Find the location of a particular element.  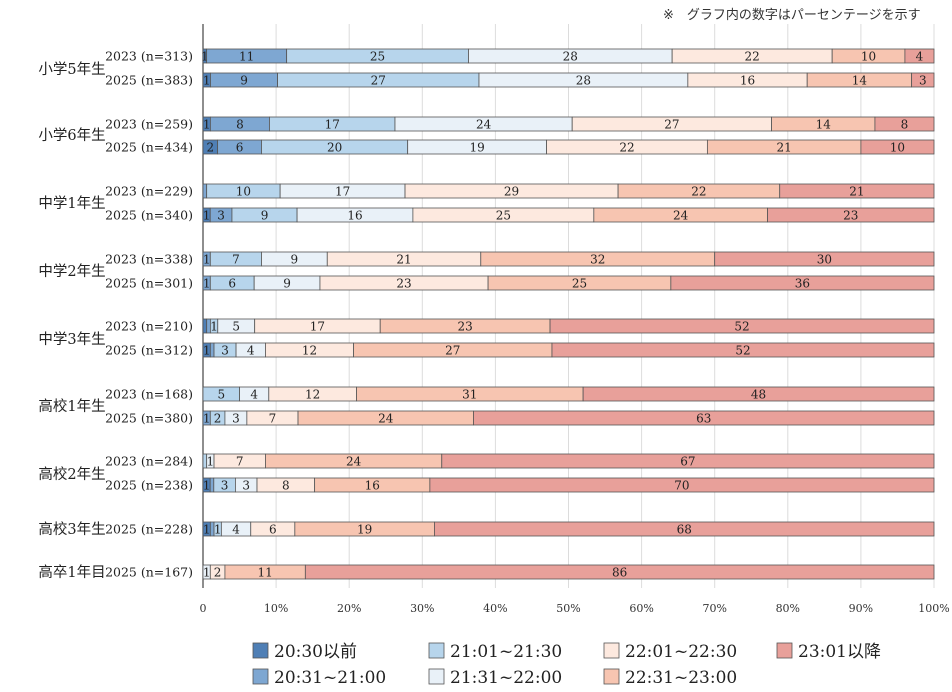

row-label: 2023 (n=338) is located at coordinates (149, 259).